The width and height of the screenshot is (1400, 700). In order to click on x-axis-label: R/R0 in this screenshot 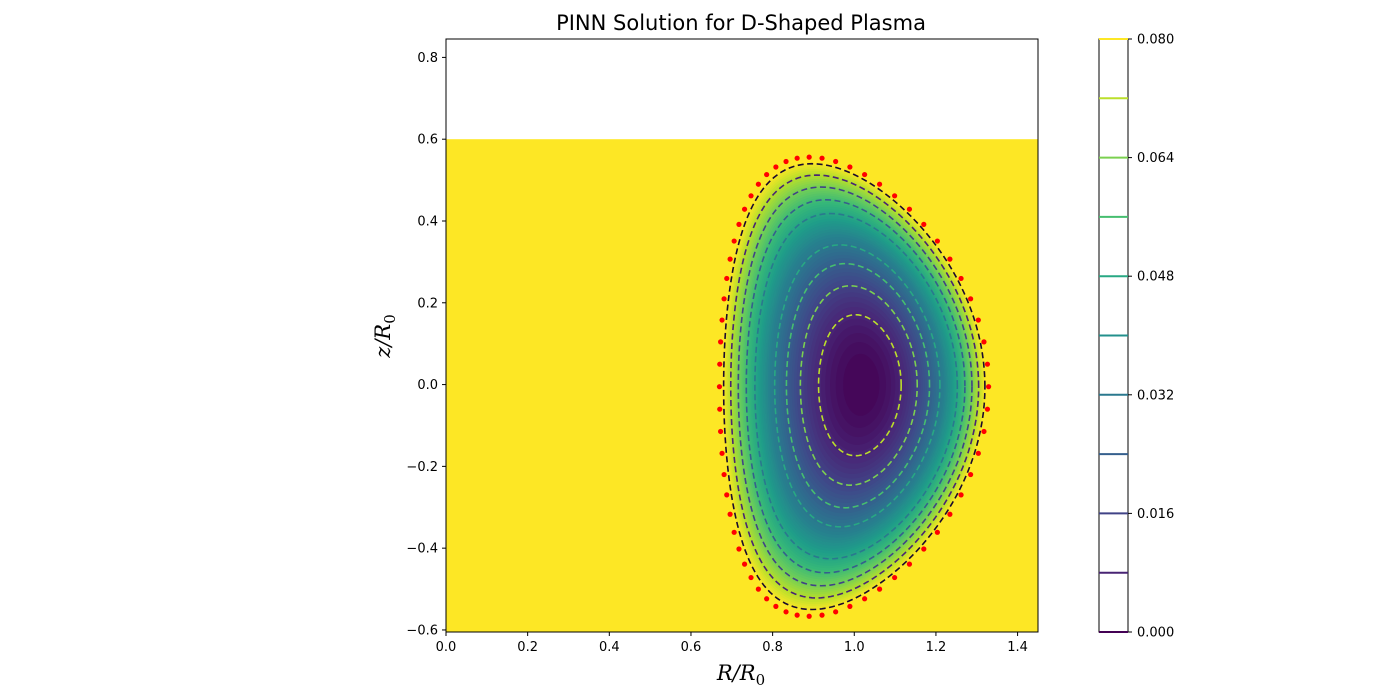, I will do `click(740, 675)`.